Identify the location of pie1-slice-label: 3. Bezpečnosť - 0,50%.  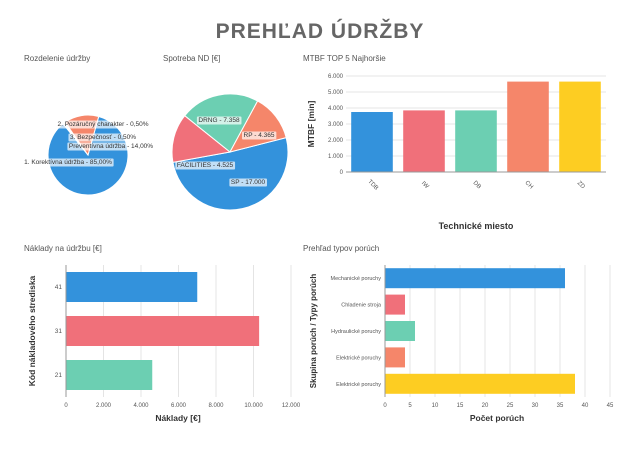
(103, 137).